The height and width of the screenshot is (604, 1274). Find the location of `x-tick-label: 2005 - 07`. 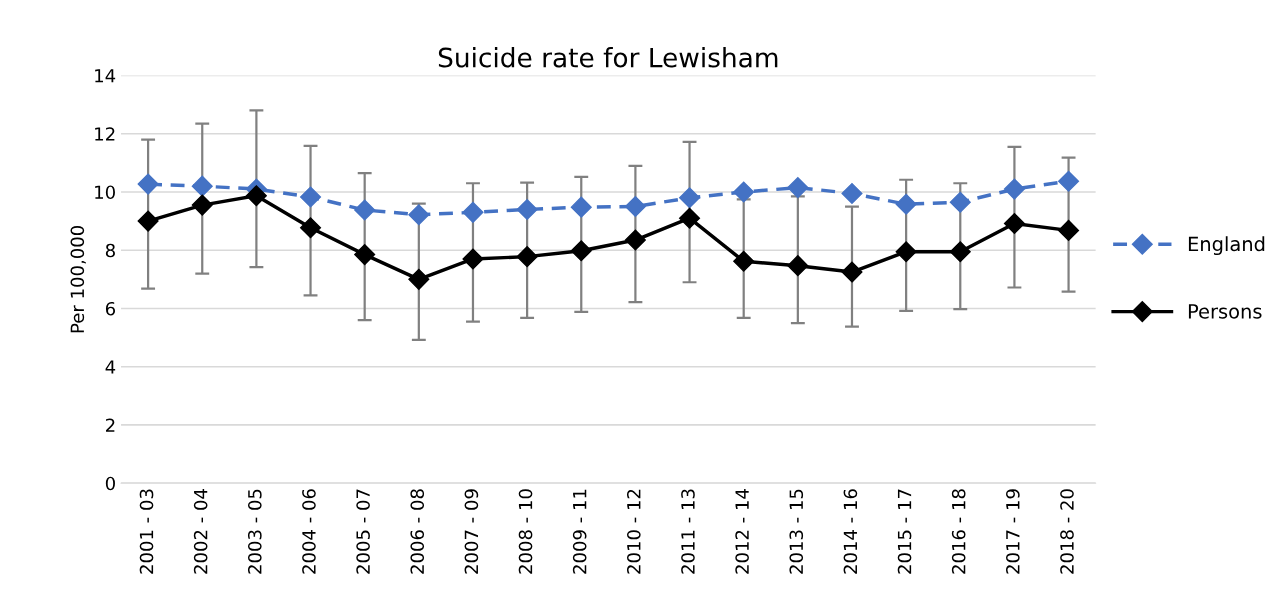

x-tick-label: 2005 - 07 is located at coordinates (363, 531).